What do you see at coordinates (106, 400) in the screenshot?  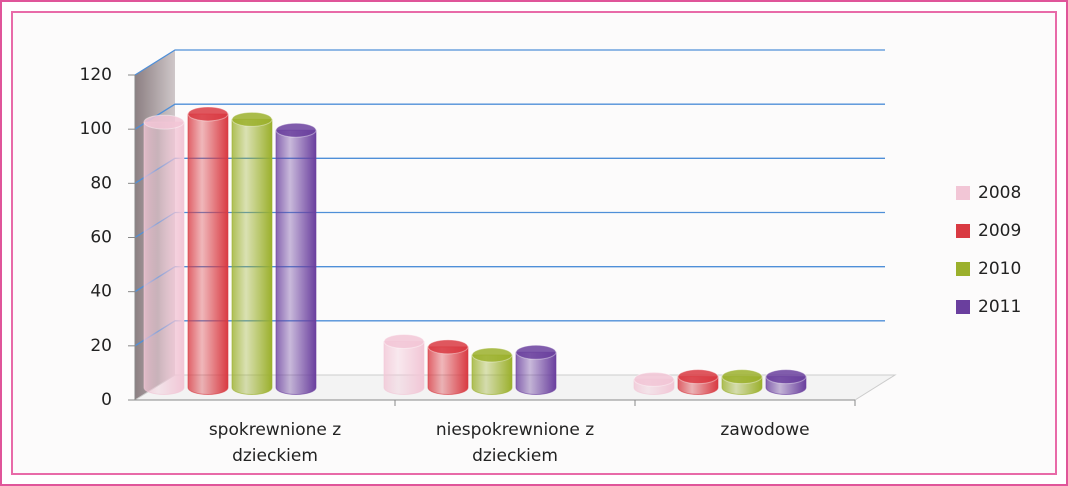 I see `y-tick-label: 0` at bounding box center [106, 400].